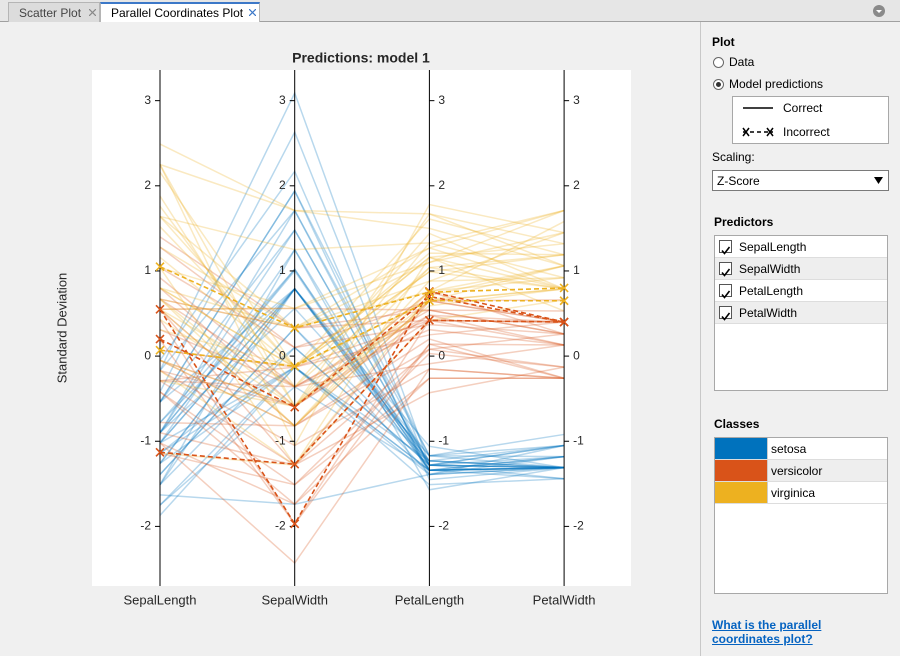 The image size is (900, 656). I want to click on legend-label: Correct, so click(803, 108).